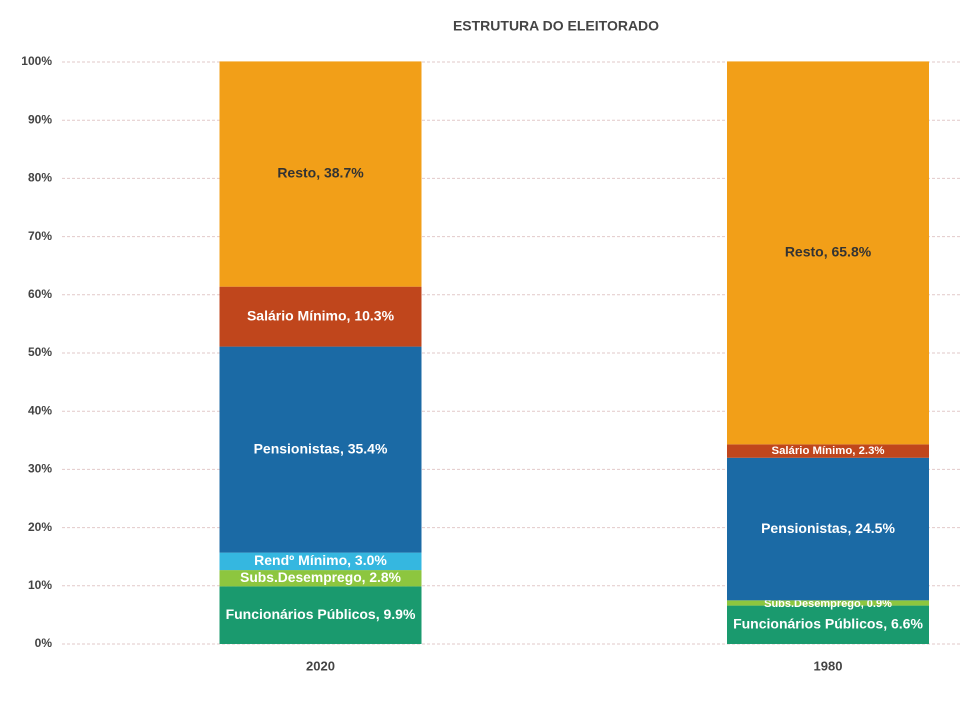  I want to click on data-label: Resto, 65.8%, so click(828, 252).